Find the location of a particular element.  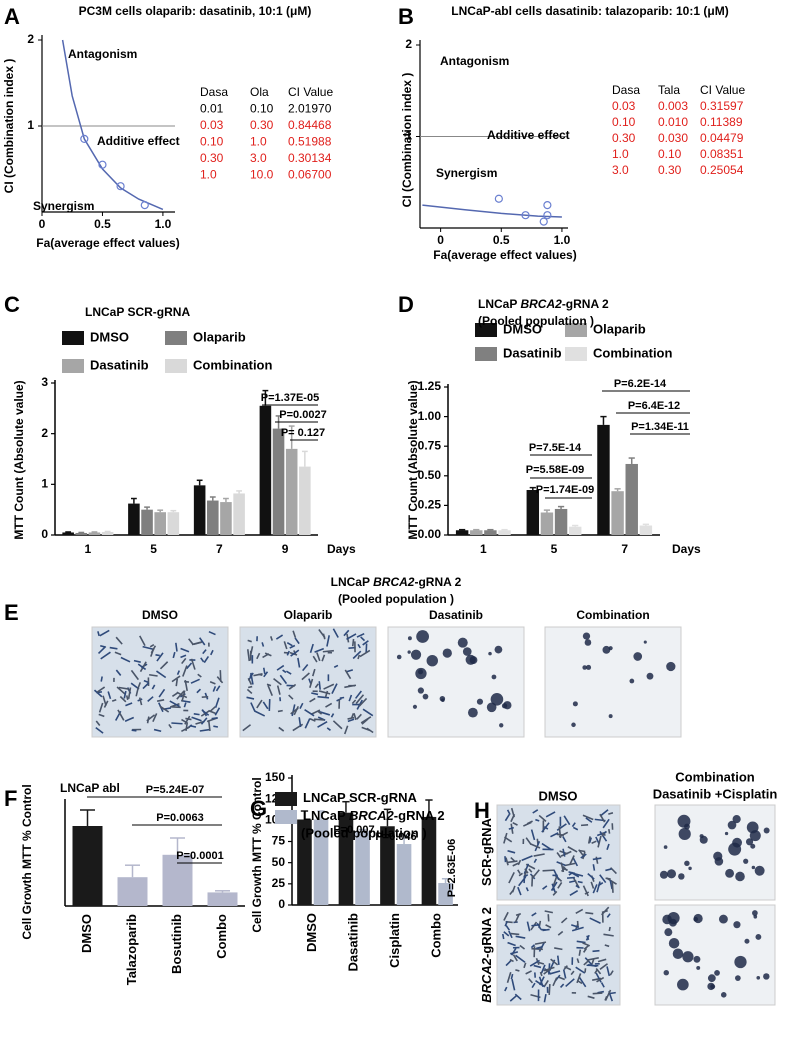

region-label: Additive effect is located at coordinates (138, 141).